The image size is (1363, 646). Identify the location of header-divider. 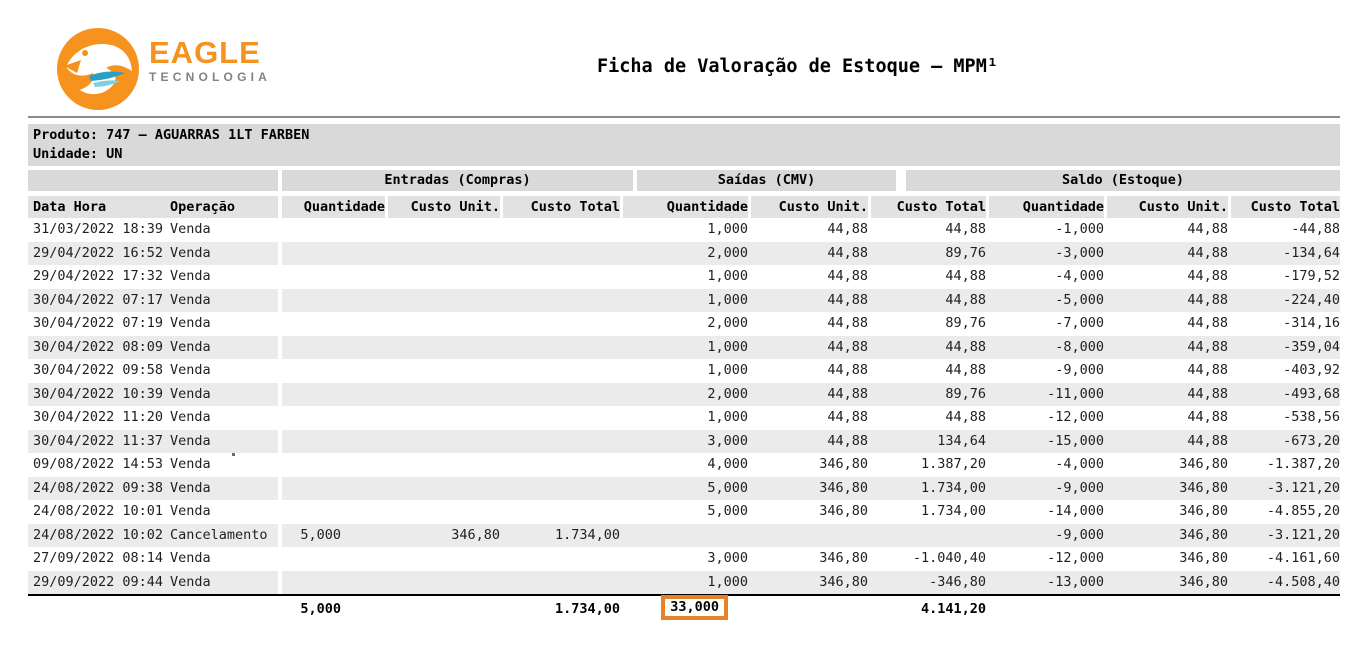
(684, 117).